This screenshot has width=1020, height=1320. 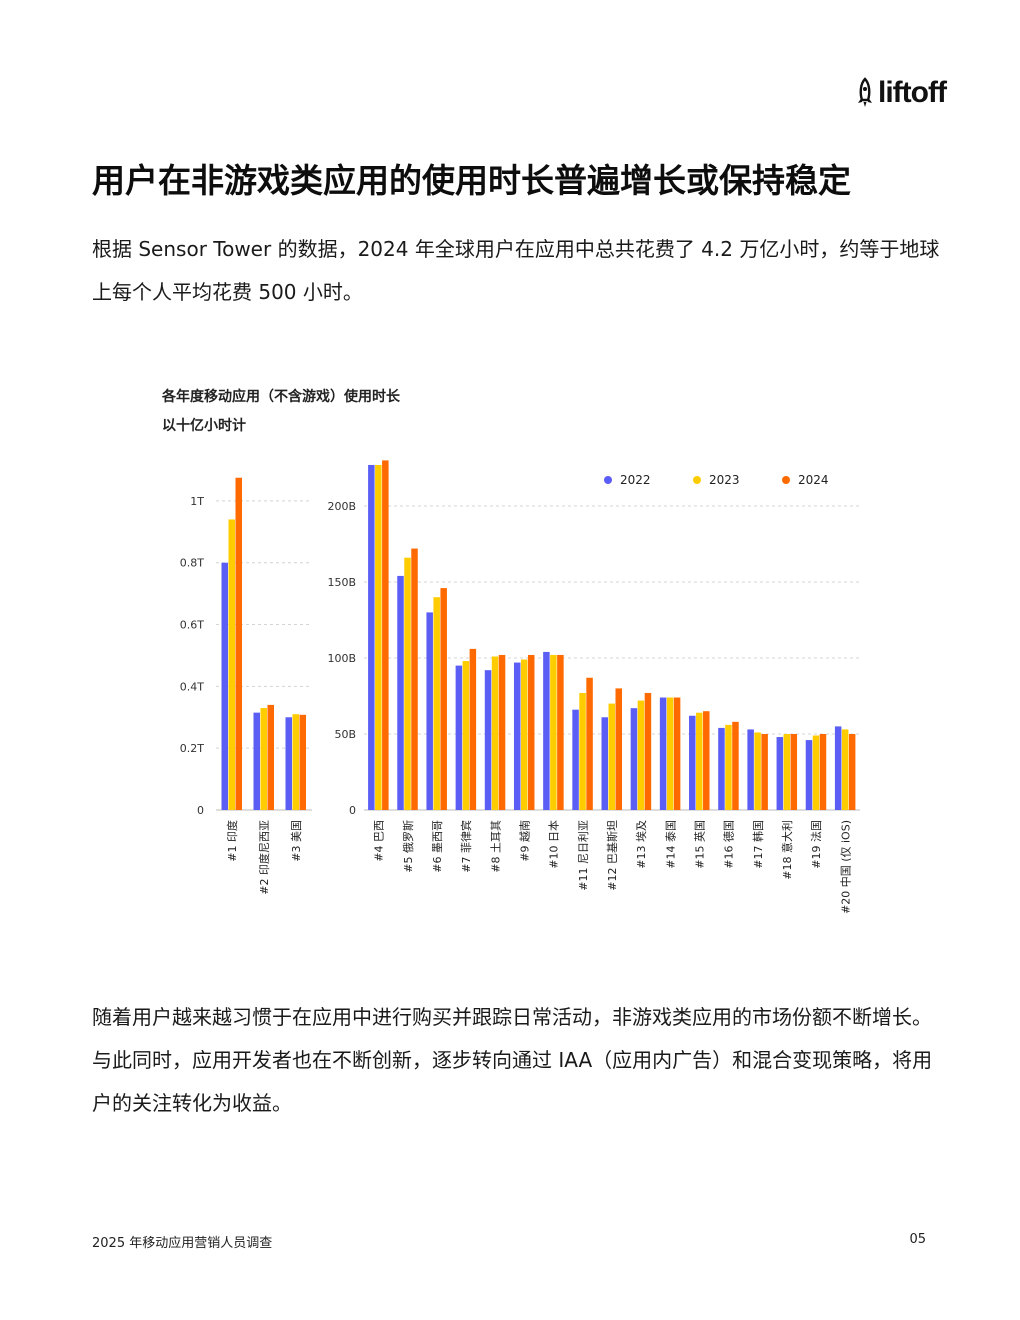 What do you see at coordinates (197, 501) in the screenshot?
I see `left-chart-y-tick-label: 1T` at bounding box center [197, 501].